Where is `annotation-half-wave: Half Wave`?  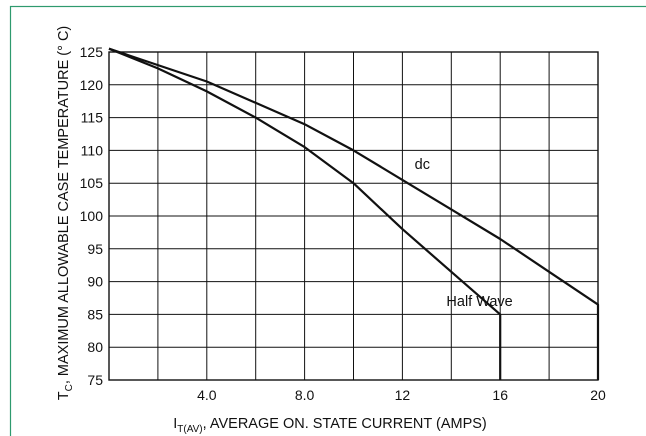 annotation-half-wave: Half Wave is located at coordinates (479, 302).